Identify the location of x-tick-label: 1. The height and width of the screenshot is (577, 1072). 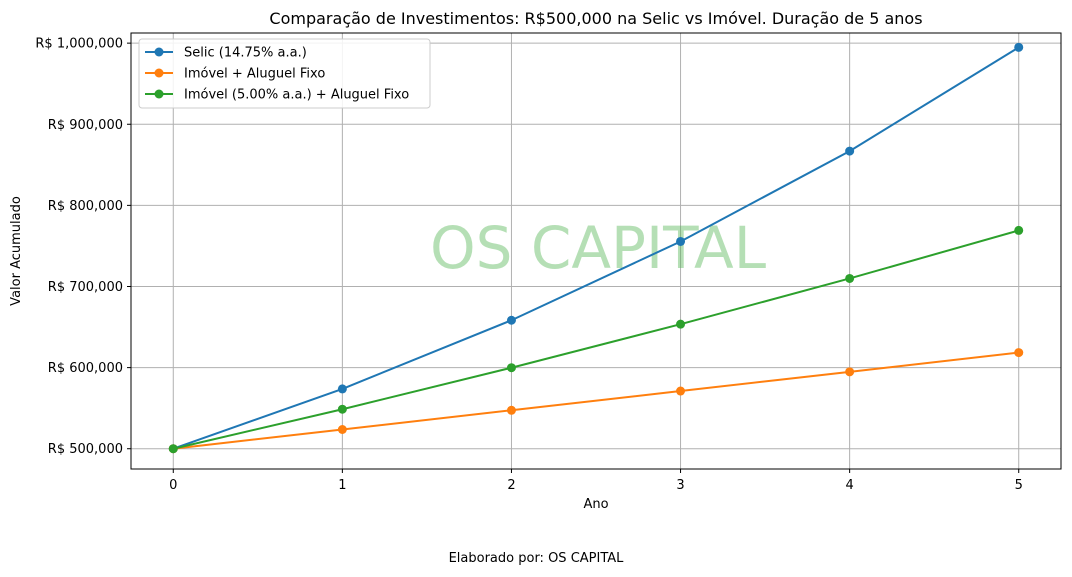
(342, 485).